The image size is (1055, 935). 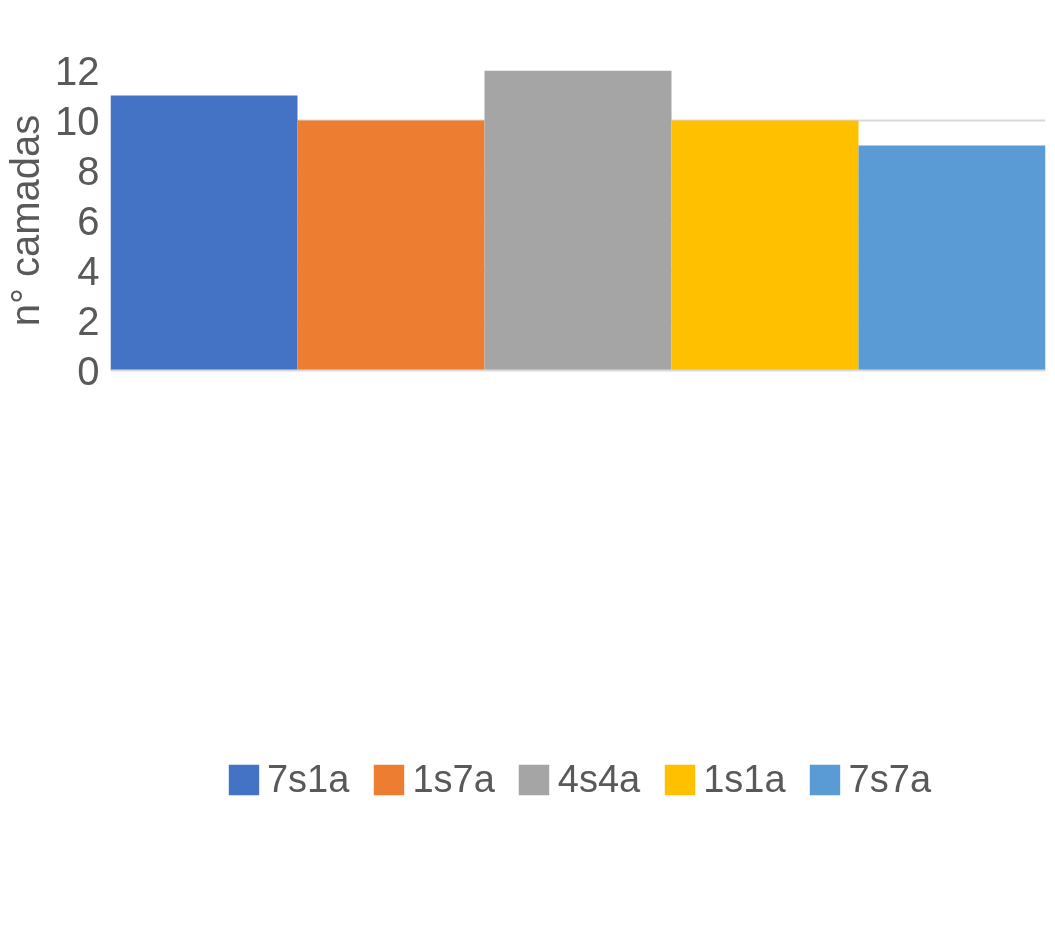 What do you see at coordinates (77, 70) in the screenshot?
I see `y-tick-label: 12` at bounding box center [77, 70].